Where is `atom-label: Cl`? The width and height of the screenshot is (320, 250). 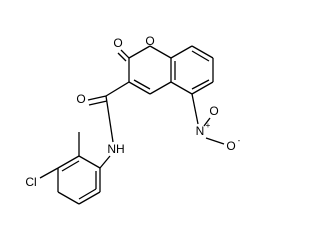 atom-label: Cl is located at coordinates (30, 182).